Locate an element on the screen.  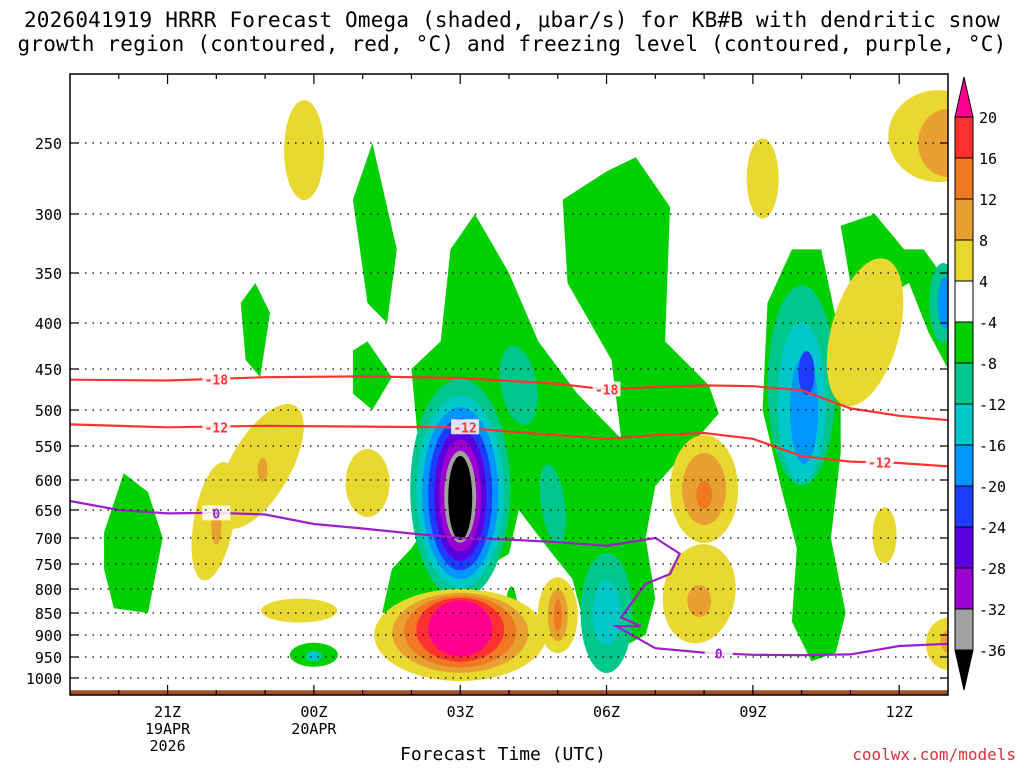
x-tick-label-12Z: 12Z is located at coordinates (899, 712).